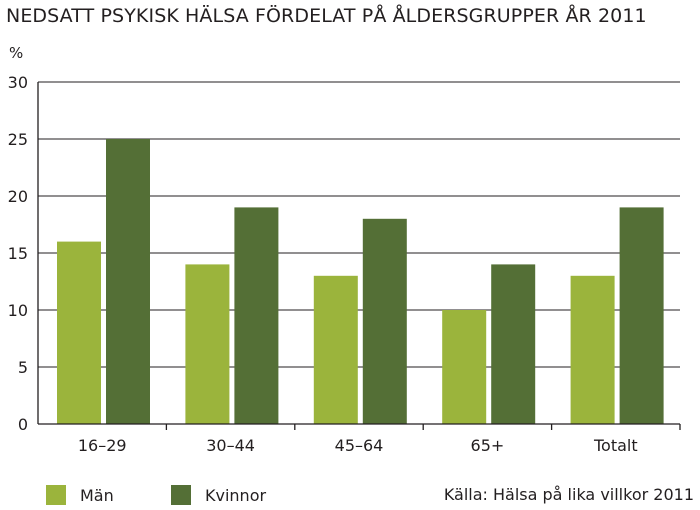 This screenshot has height=510, width=700. I want to click on x-tick-label-3: 65+, so click(488, 445).